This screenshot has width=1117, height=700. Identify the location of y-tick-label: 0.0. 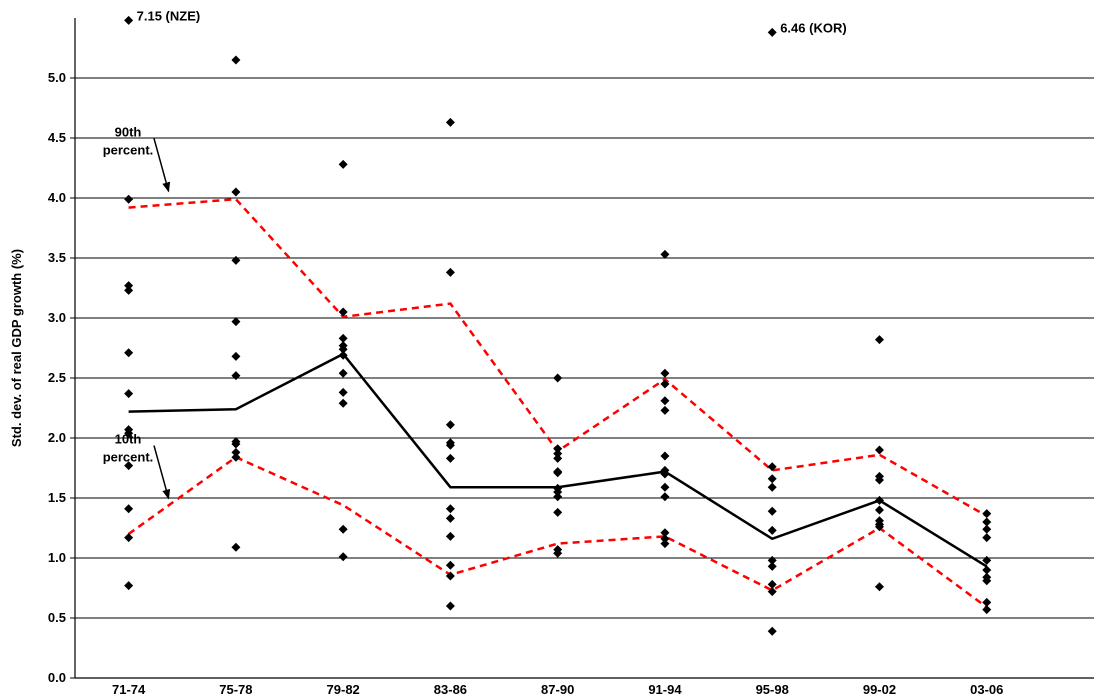
(57, 677).